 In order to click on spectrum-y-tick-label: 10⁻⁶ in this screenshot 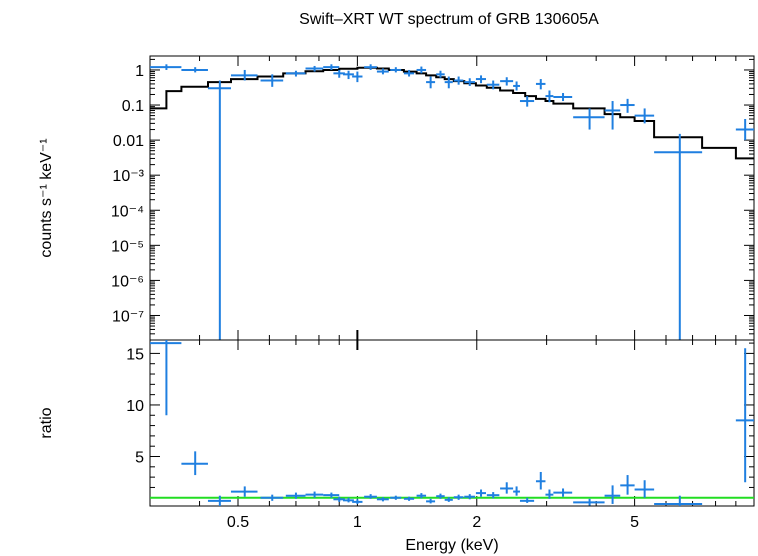, I will do `click(127, 281)`.